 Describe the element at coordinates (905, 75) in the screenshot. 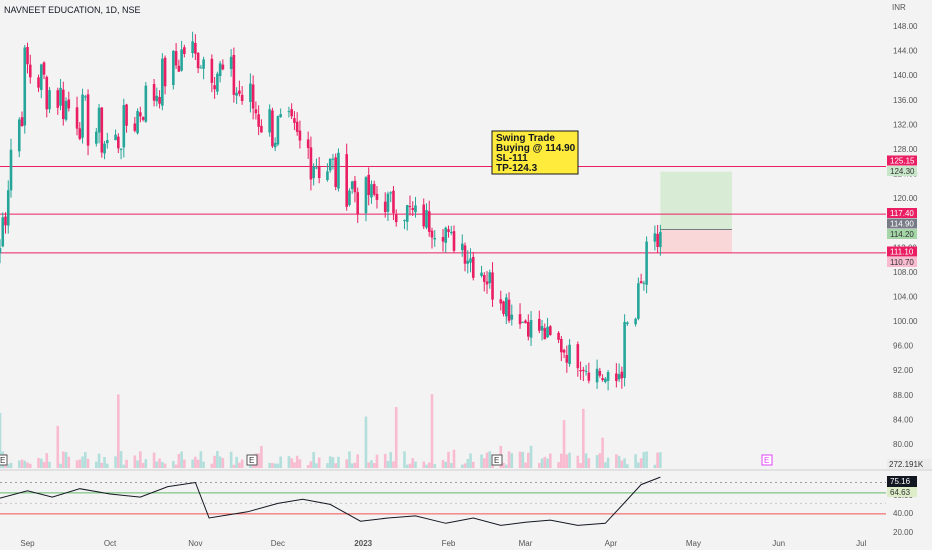

I see `price-tick: 140.00` at that location.